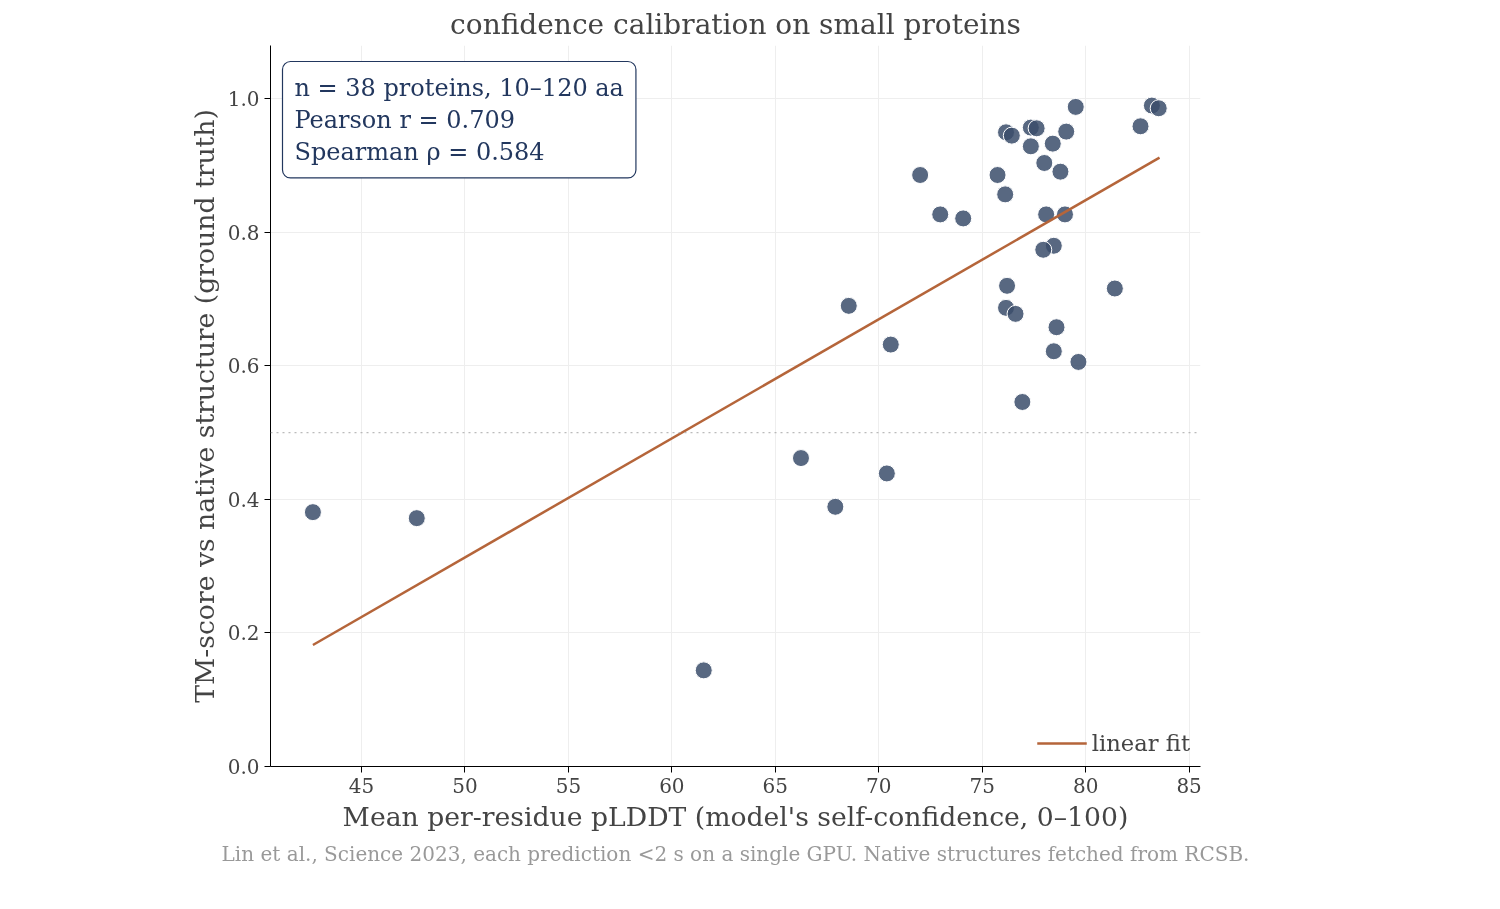 Image resolution: width=1500 pixels, height=909 pixels. What do you see at coordinates (243, 633) in the screenshot?
I see `y-tick-label: 0.2` at bounding box center [243, 633].